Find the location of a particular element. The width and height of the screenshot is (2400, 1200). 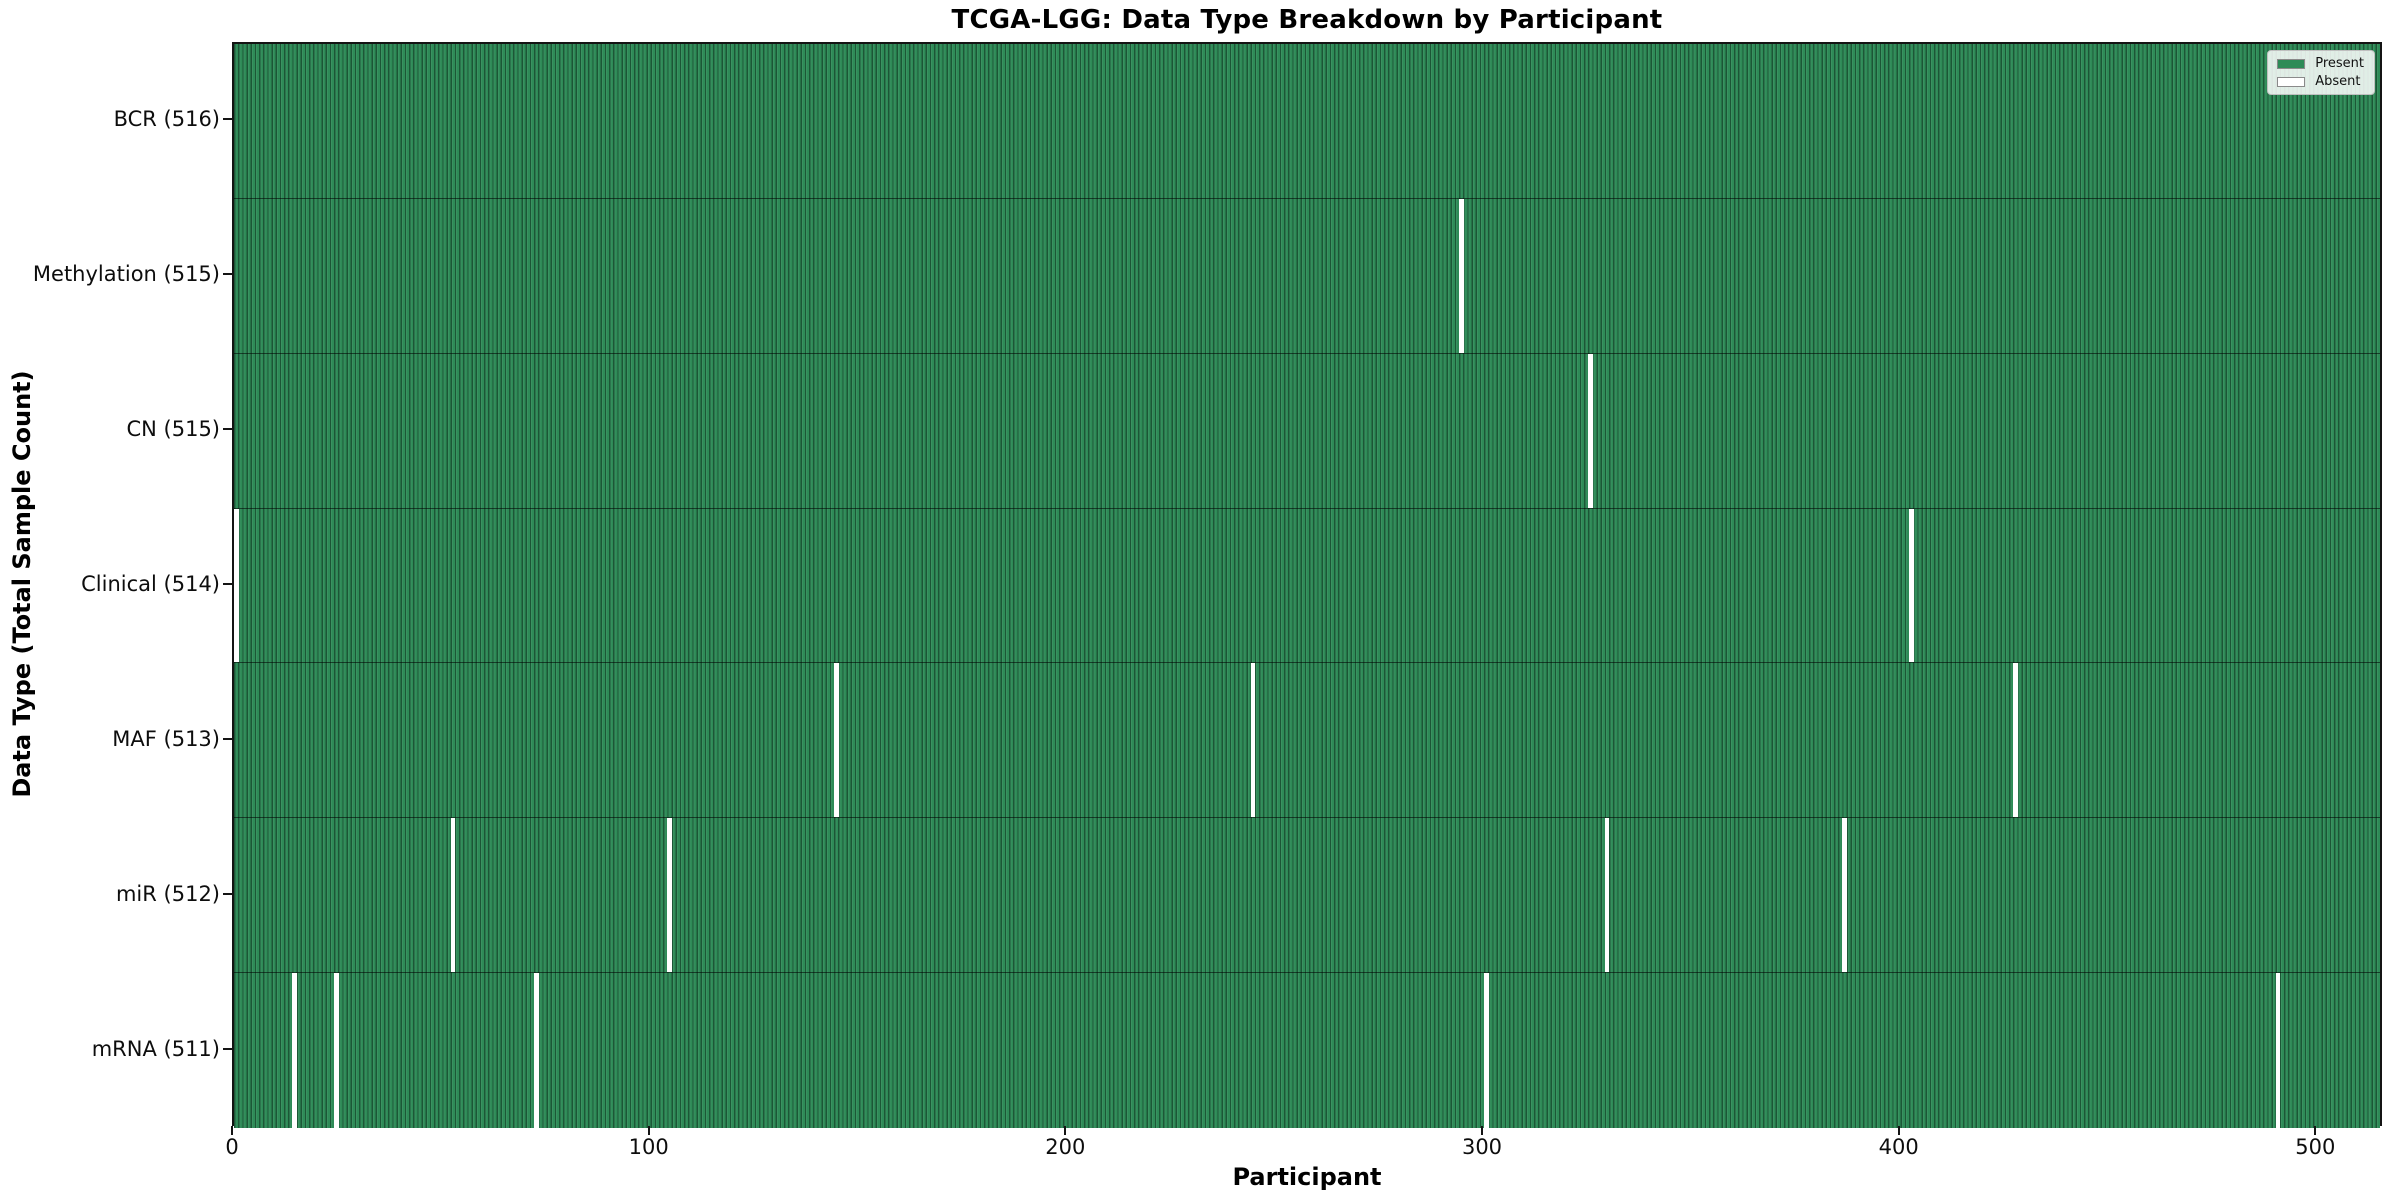

data-row-BCR is located at coordinates (1307, 121).